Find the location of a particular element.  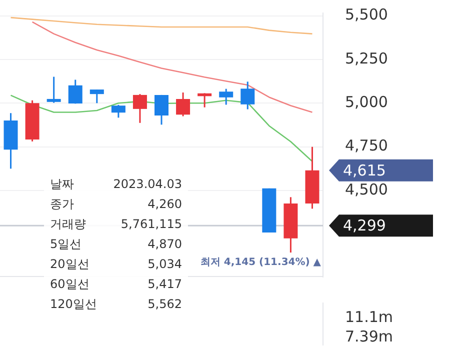

annotation: 날짜 is located at coordinates (62, 184).